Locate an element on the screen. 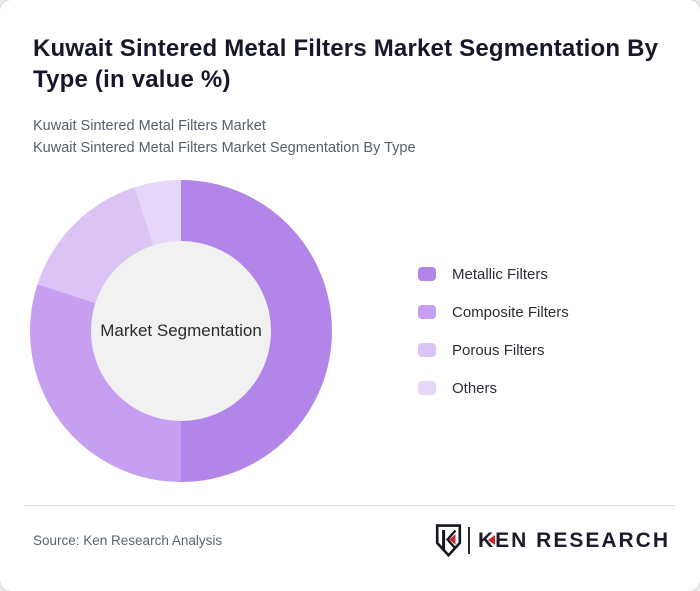  logo-separator is located at coordinates (468, 540).